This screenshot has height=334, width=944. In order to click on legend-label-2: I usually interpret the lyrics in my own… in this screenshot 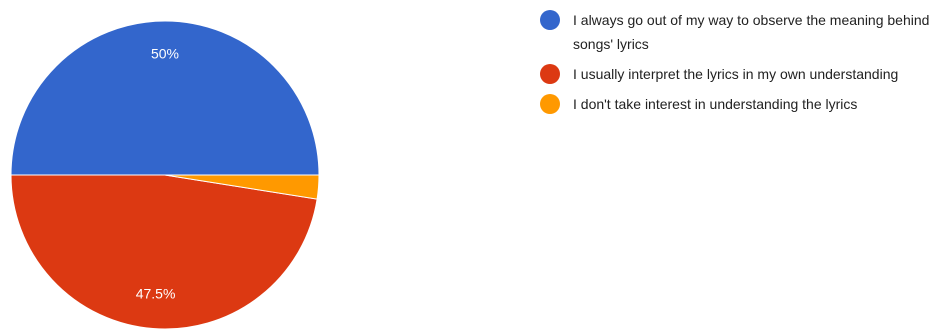, I will do `click(736, 74)`.